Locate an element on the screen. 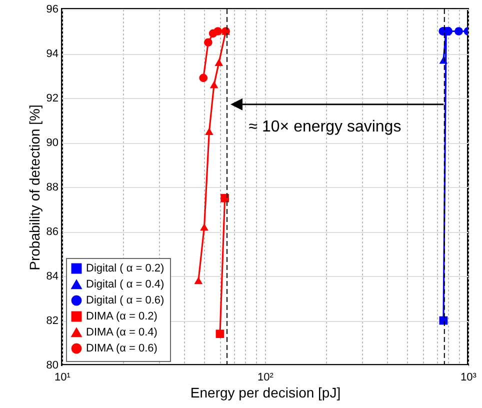 Image resolution: width=482 pixels, height=408 pixels. legend-label: Digital ( α = 0.2) is located at coordinates (125, 268).